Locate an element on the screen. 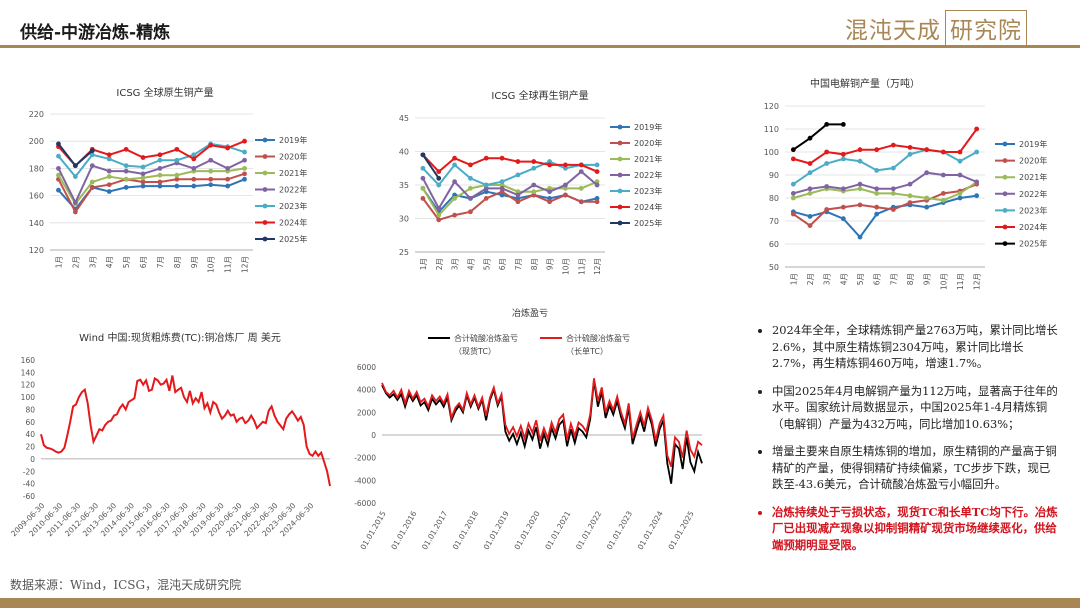 Image resolution: width=1080 pixels, height=608 pixels. x-tick-label: 10月 is located at coordinates (565, 266).